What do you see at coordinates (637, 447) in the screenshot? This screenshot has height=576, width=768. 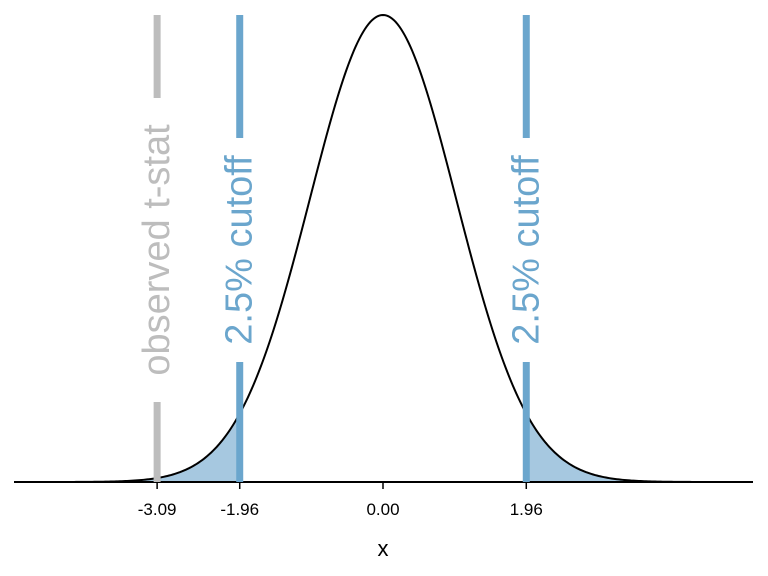 I see `right-tail-shade` at bounding box center [637, 447].